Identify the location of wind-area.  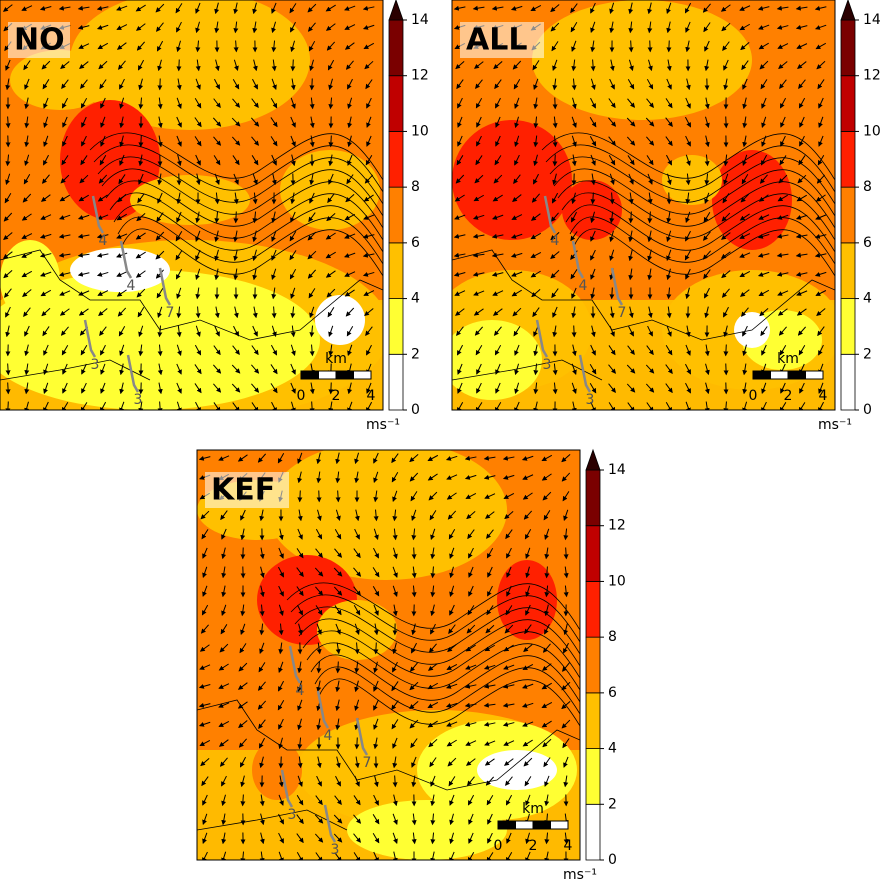
(512, 180).